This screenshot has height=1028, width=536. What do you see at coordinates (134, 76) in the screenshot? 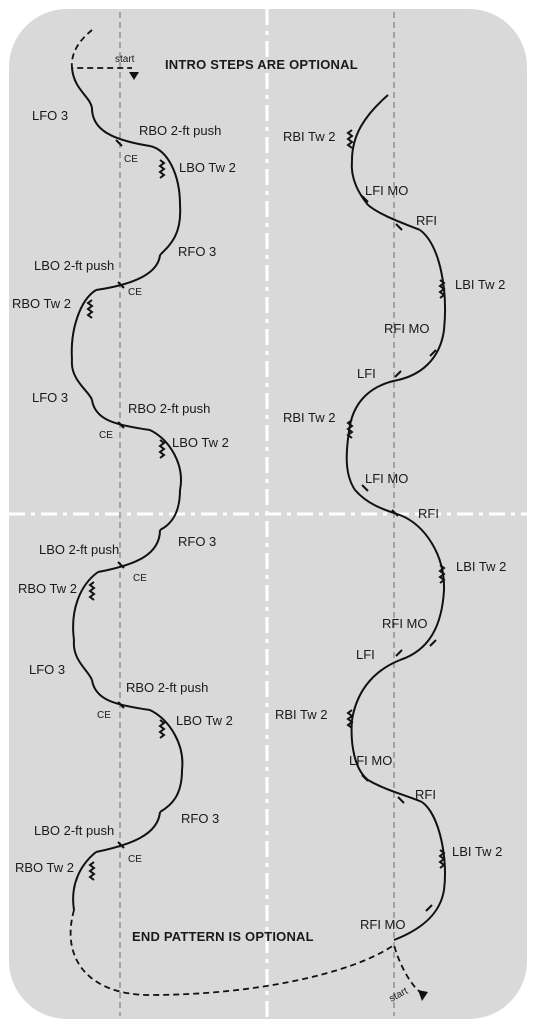
I see `start-arrow-top` at bounding box center [134, 76].